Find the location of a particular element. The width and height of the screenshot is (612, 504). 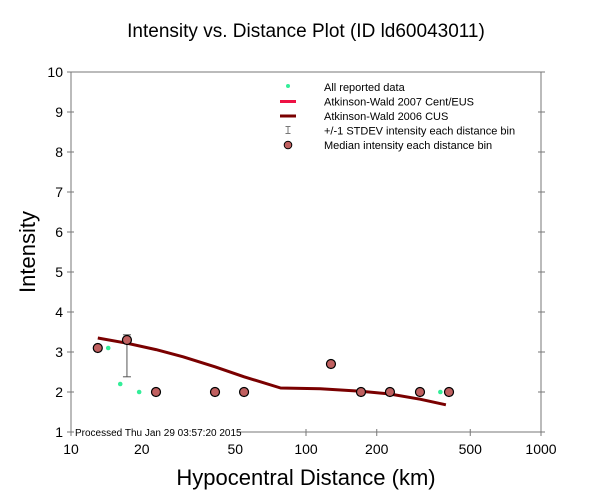

legend-item: Atkinson-Wald 2006 CUS is located at coordinates (364, 117).